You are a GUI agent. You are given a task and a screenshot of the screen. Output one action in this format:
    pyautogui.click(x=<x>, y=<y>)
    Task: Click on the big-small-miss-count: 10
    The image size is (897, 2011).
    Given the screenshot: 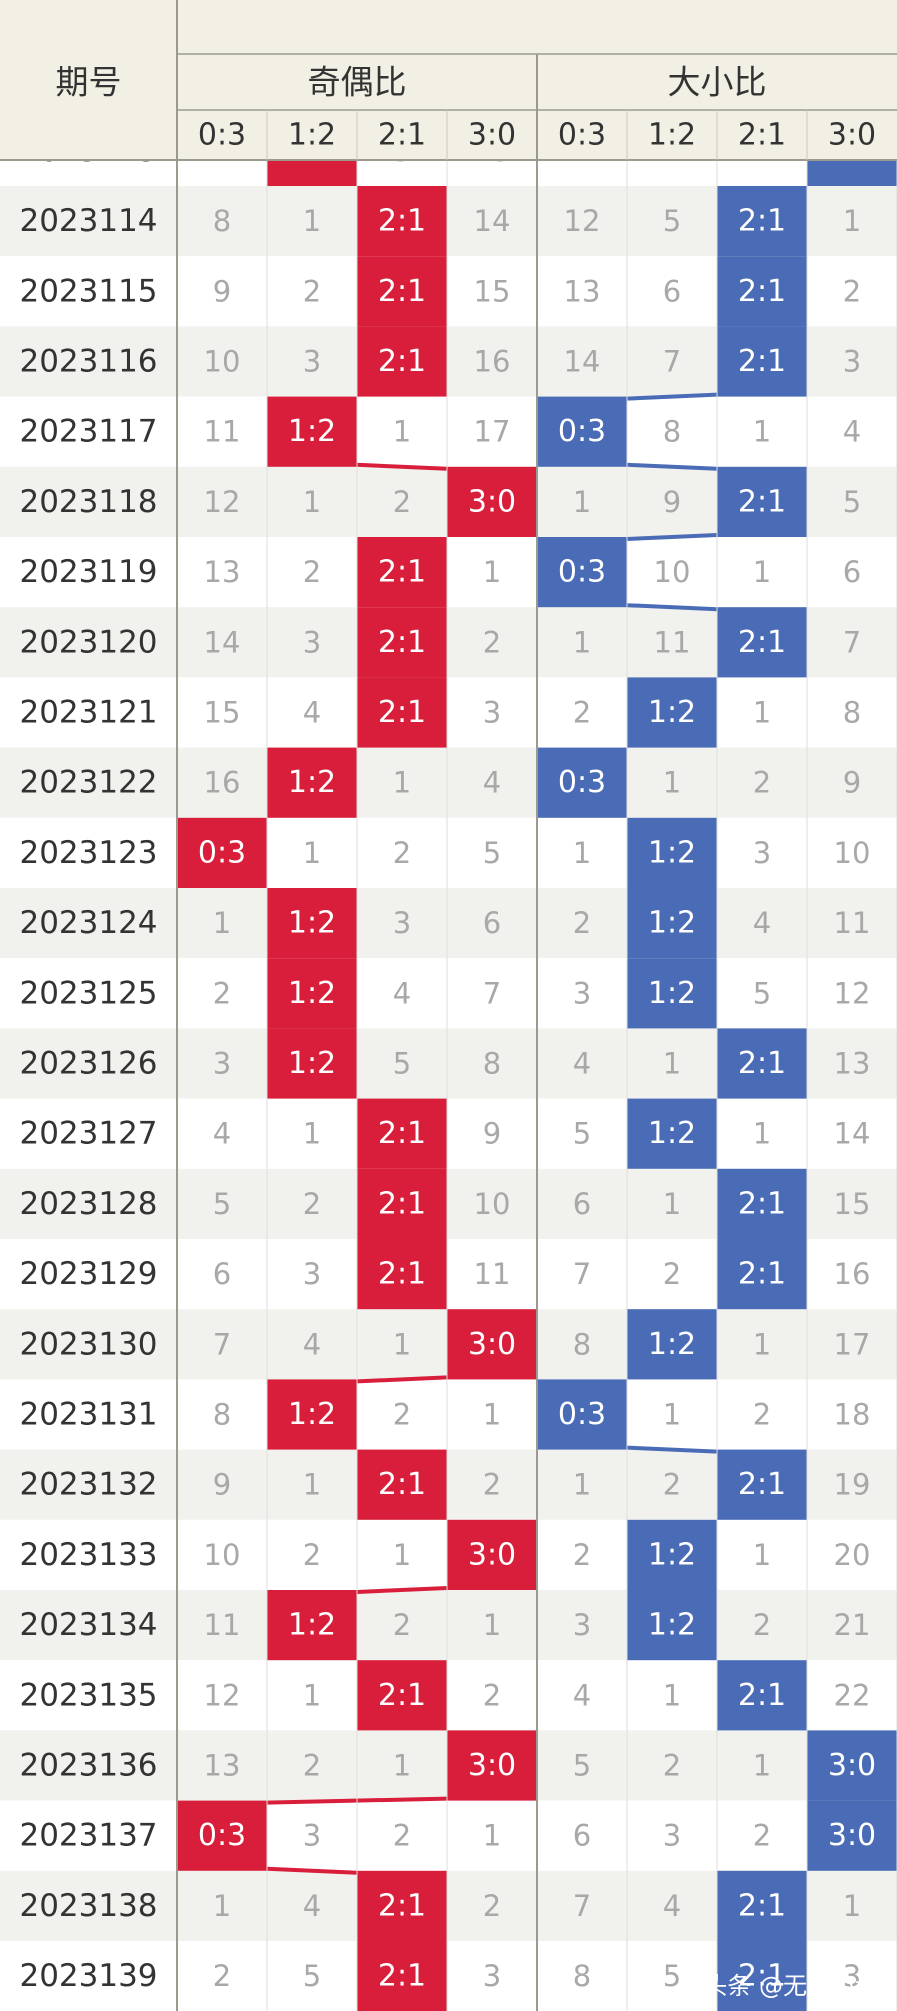 What is the action you would take?
    pyautogui.click(x=672, y=572)
    